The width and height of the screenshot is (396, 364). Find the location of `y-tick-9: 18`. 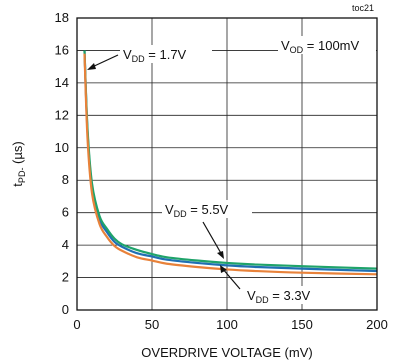

y-tick-9: 18 is located at coordinates (62, 17).